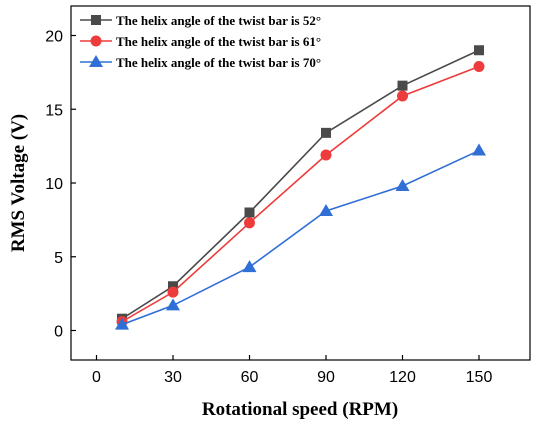 The height and width of the screenshot is (425, 550). I want to click on y-axis-title: RMS Voltage (V), so click(18, 183).